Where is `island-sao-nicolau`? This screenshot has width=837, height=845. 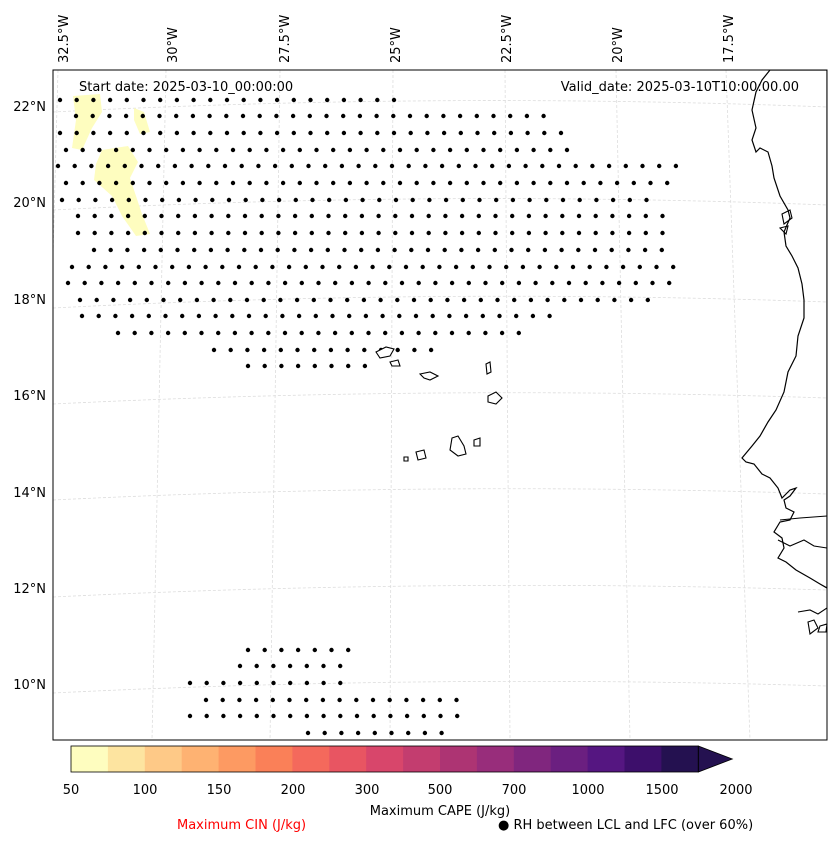
island-sao-nicolau is located at coordinates (429, 376).